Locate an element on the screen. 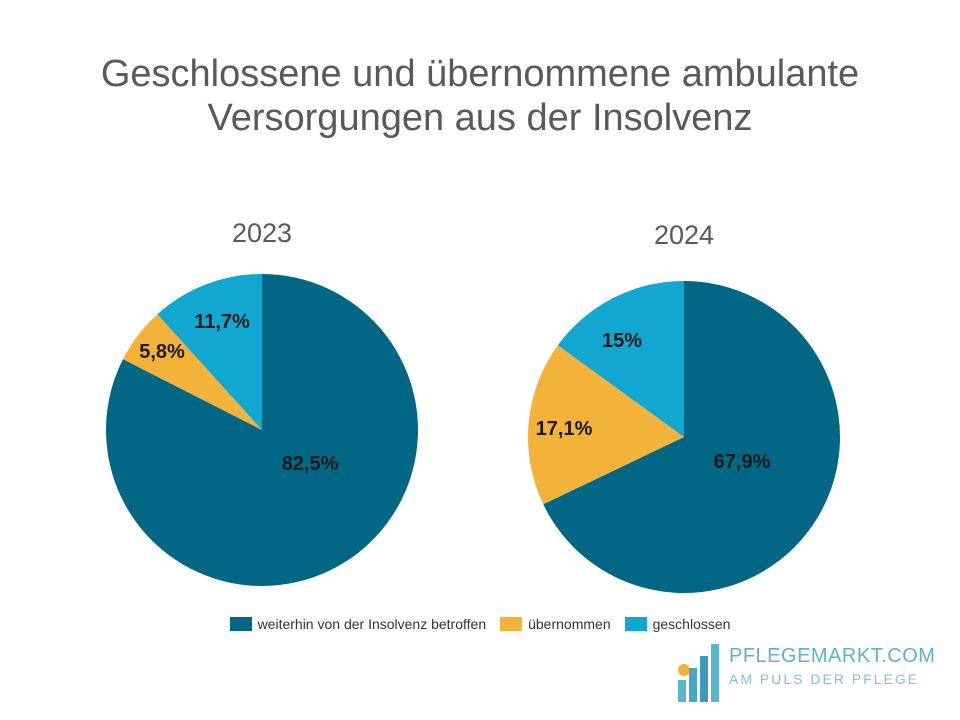 This screenshot has height=720, width=960. slice-label: 17,1% is located at coordinates (564, 429).